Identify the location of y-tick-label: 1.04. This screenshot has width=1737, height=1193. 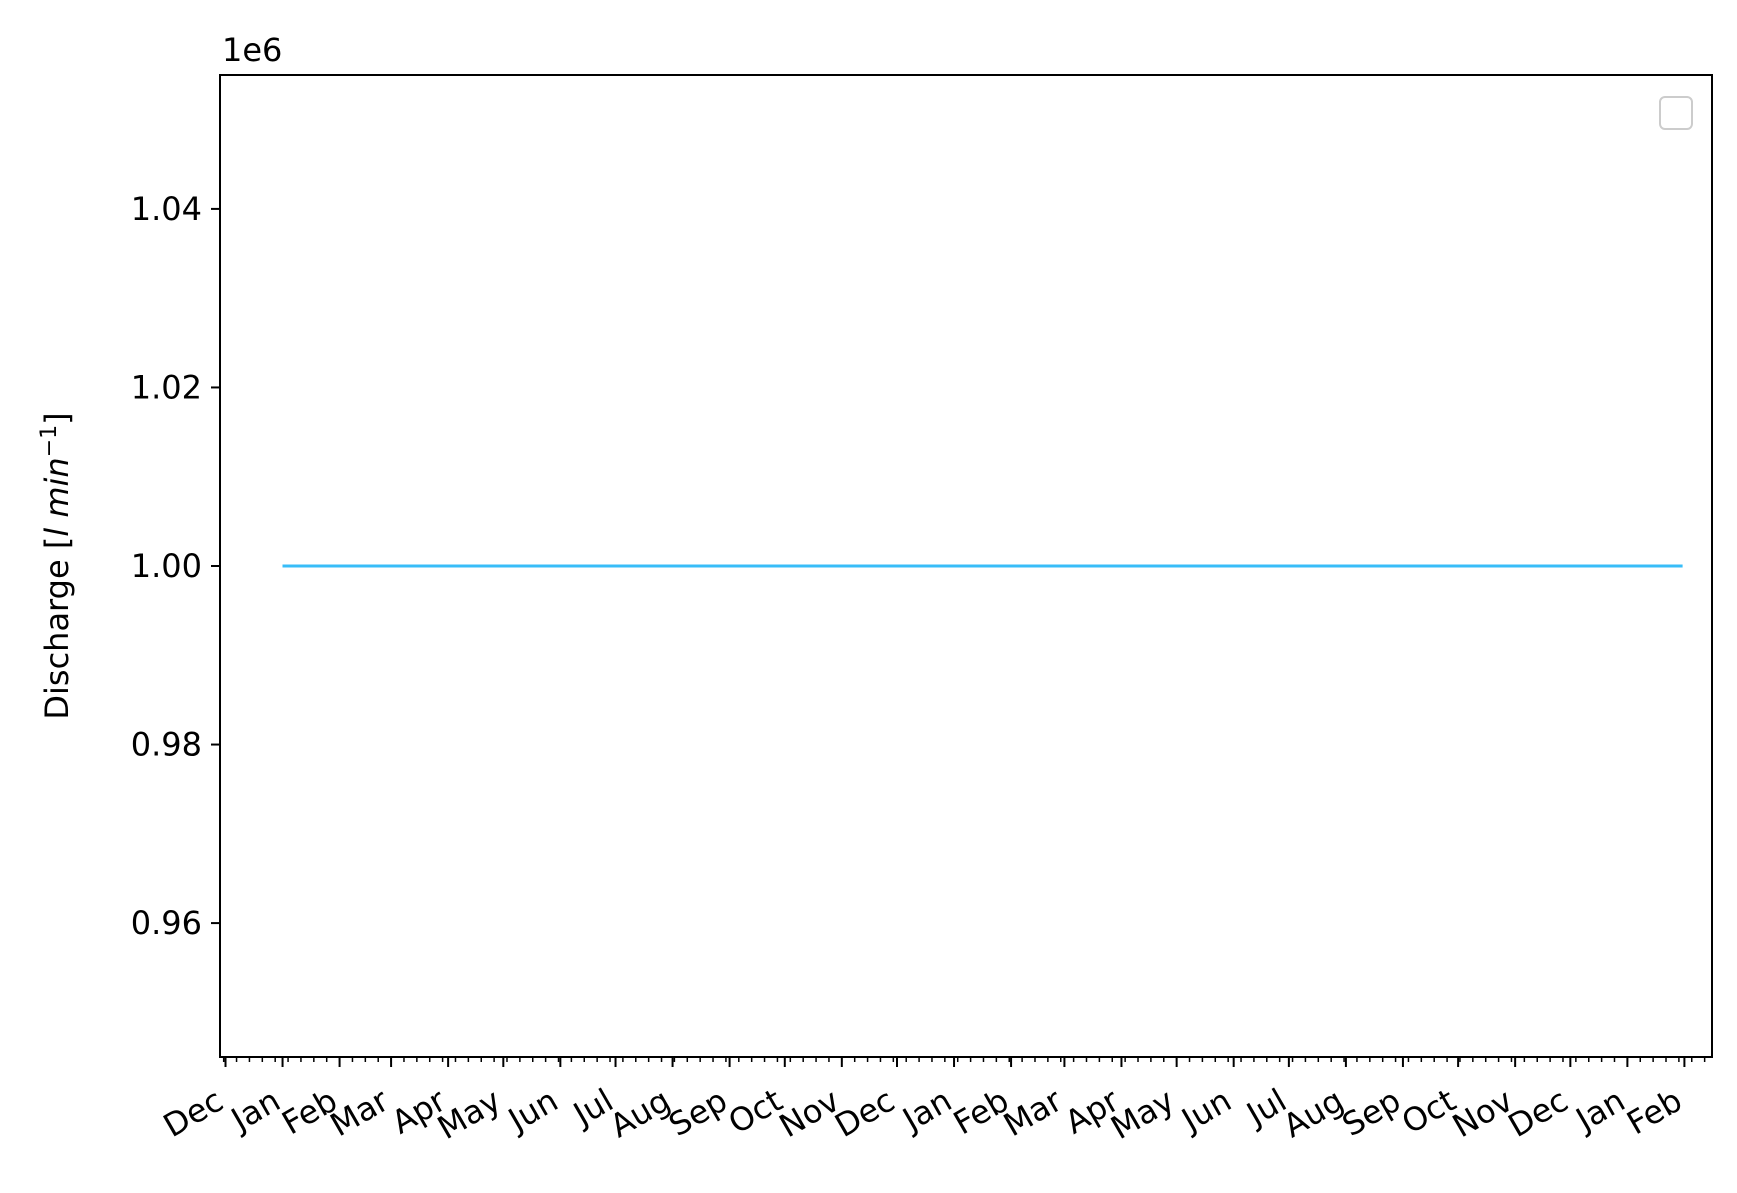
(166, 209).